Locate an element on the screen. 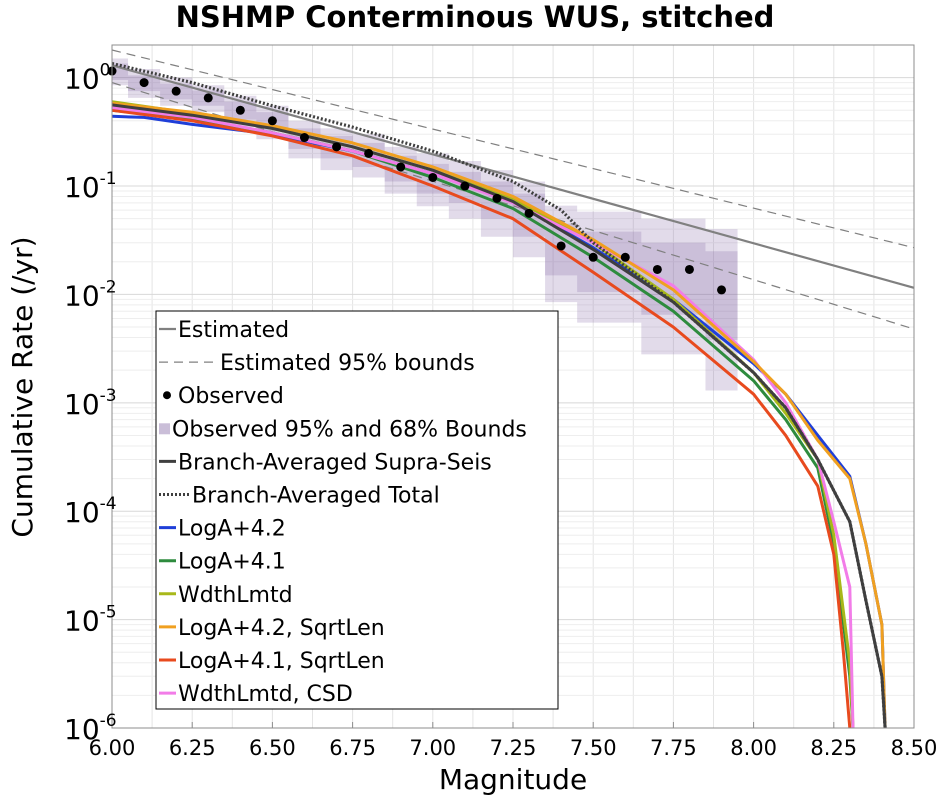  y-tick-label: 10⁻¹ is located at coordinates (90, 186).